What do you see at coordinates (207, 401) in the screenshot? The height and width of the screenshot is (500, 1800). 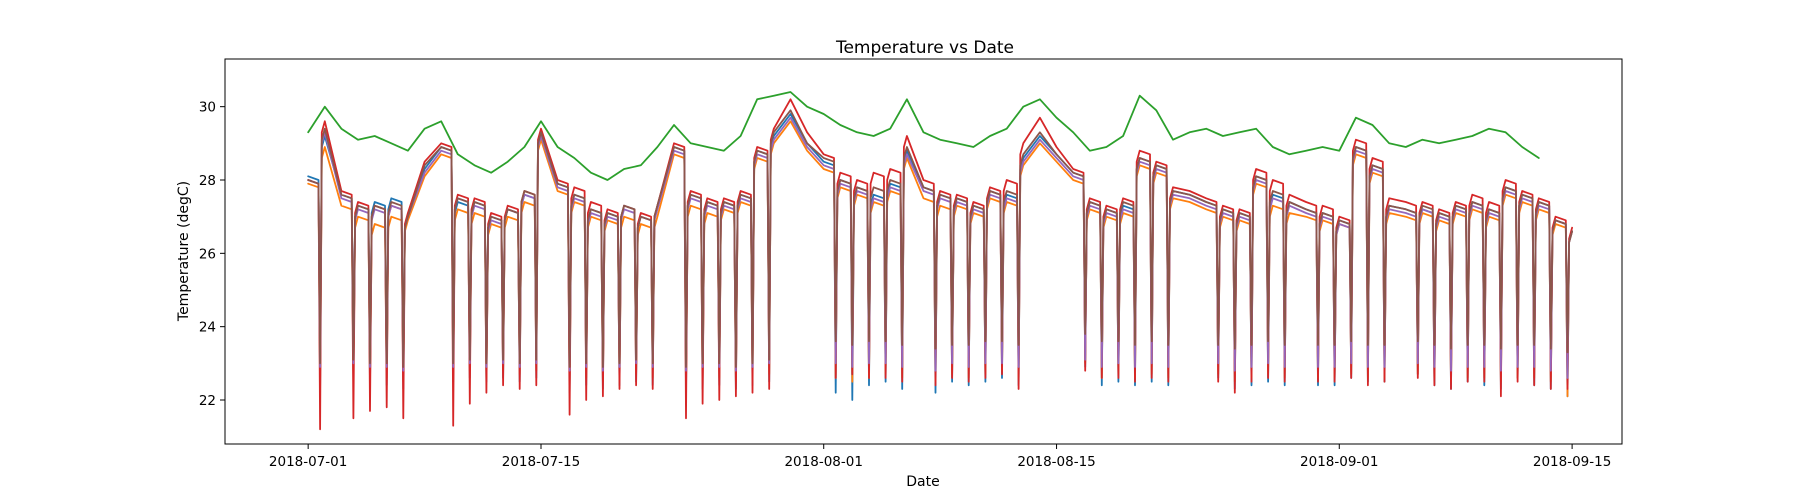 I see `y-tick-label: 22` at bounding box center [207, 401].